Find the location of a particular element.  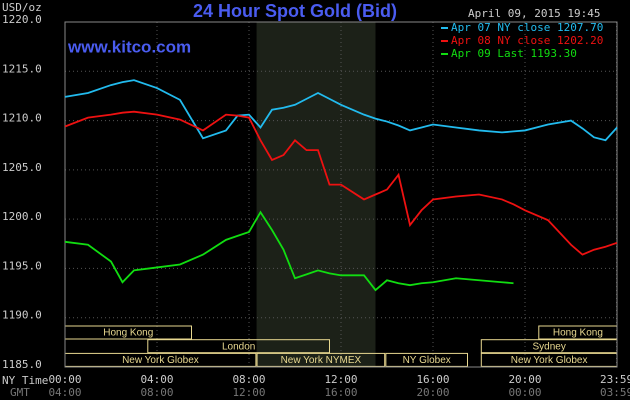

legend-label: Apr 08 NY close 1202.20 is located at coordinates (527, 40).